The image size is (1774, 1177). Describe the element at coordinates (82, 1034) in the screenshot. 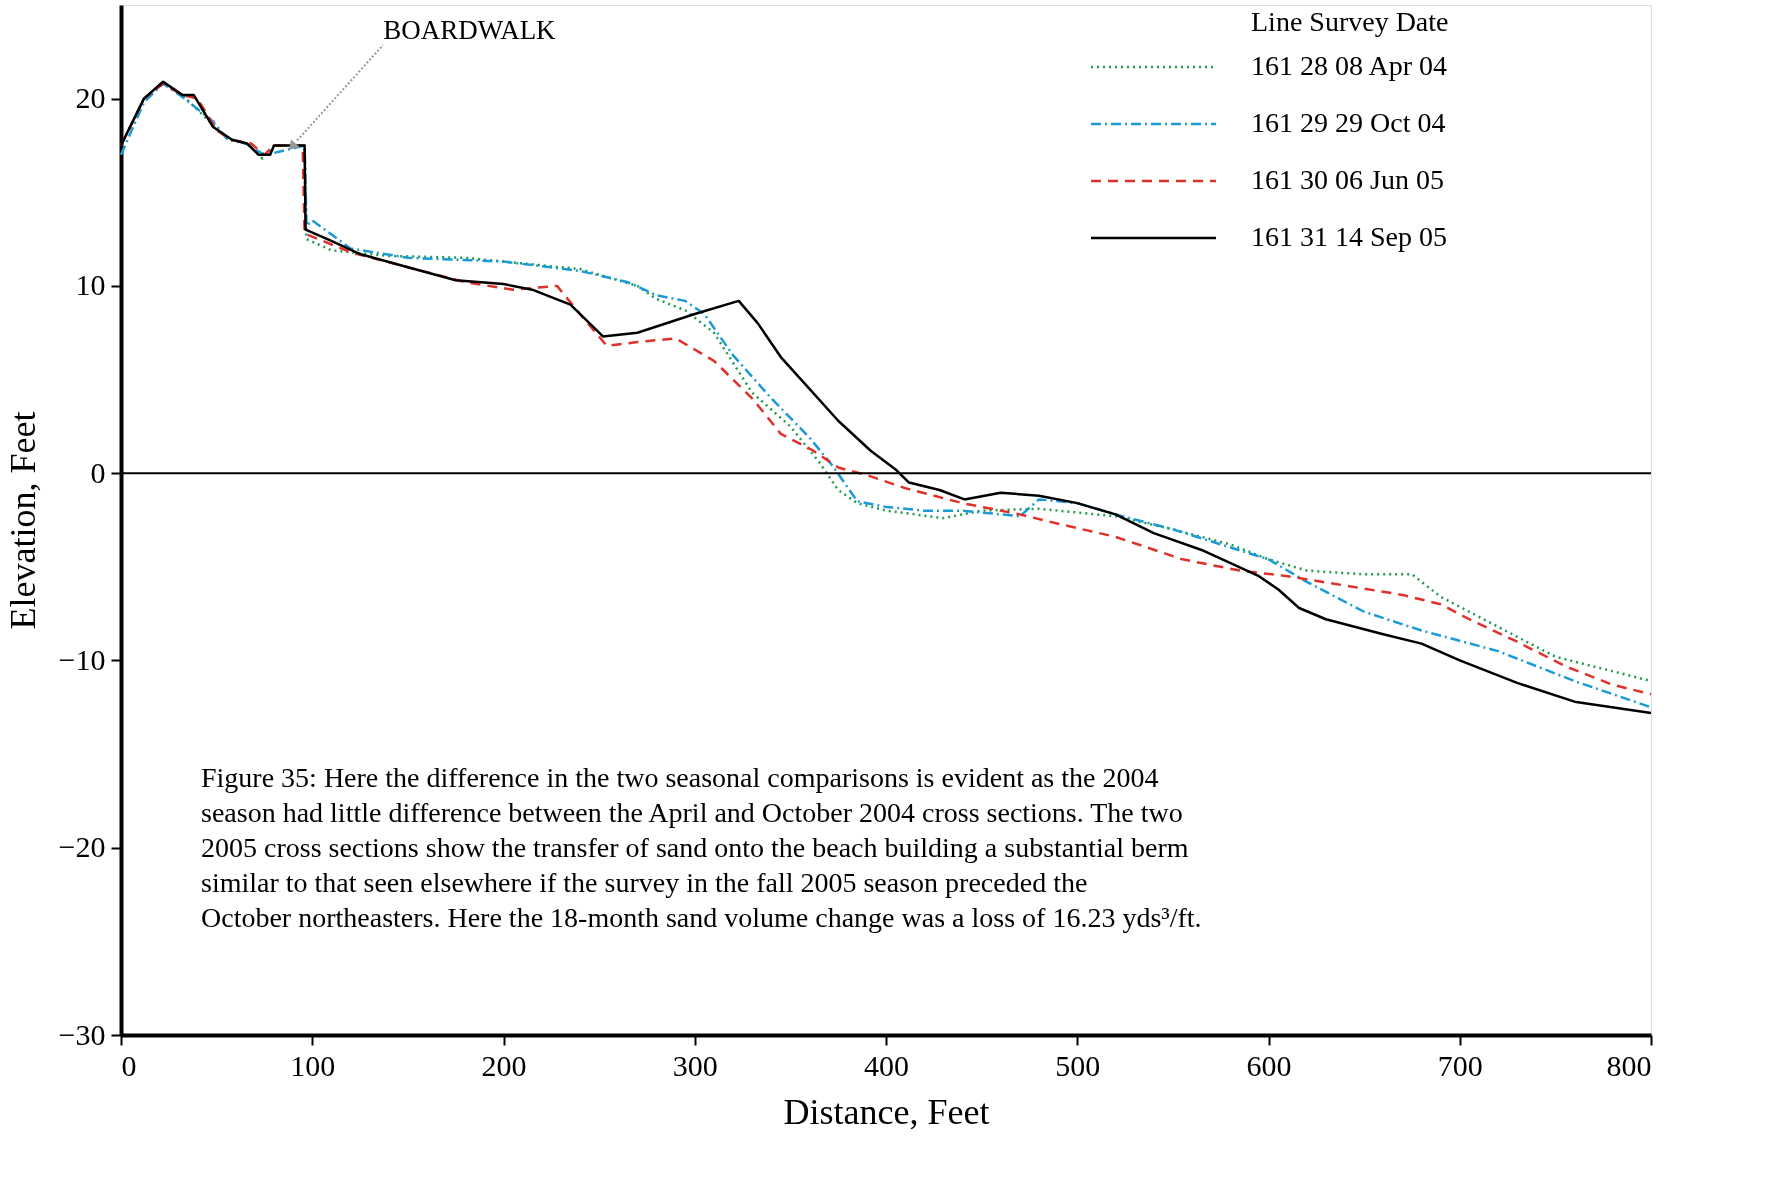

I see `y-tick-label: −30` at that location.